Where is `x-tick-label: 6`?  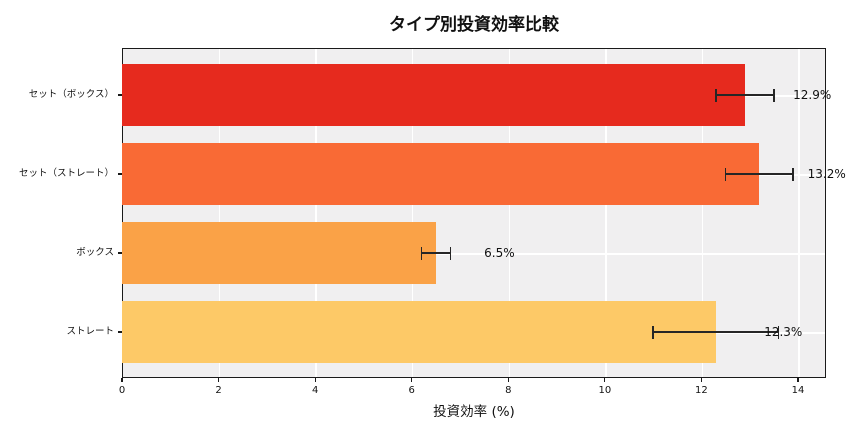
x-tick-label: 6 is located at coordinates (411, 390).